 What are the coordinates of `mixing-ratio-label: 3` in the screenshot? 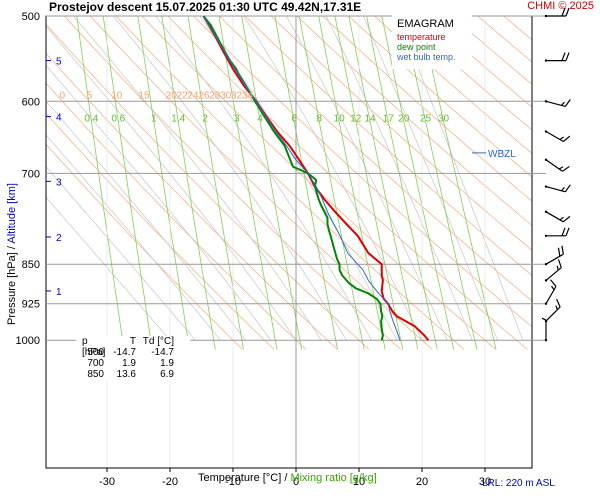 It's located at (237, 118).